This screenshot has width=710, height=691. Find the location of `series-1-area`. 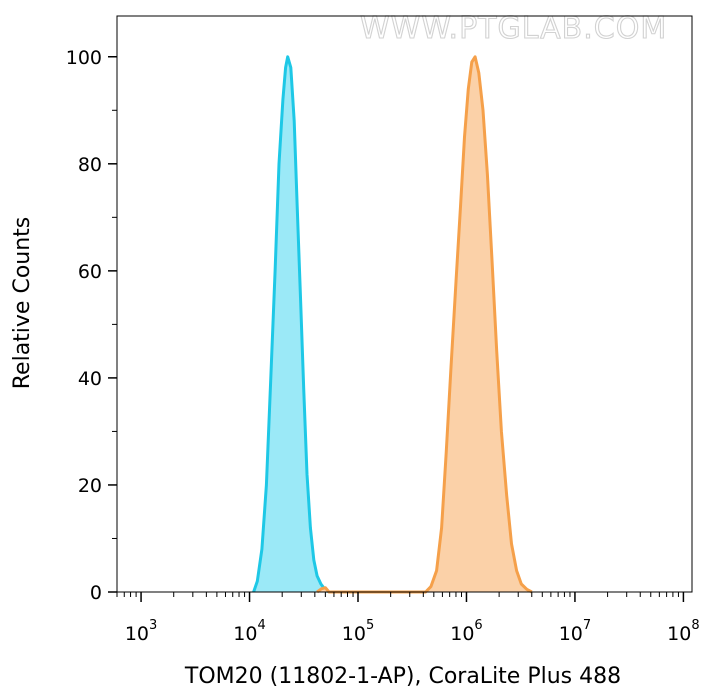

series-1-area is located at coordinates (291, 324).